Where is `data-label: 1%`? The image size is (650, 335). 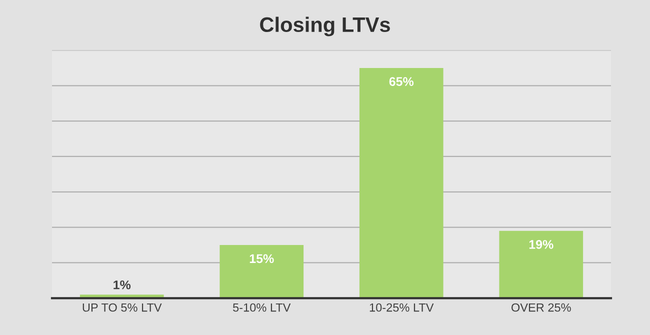
data-label: 1% is located at coordinates (122, 285).